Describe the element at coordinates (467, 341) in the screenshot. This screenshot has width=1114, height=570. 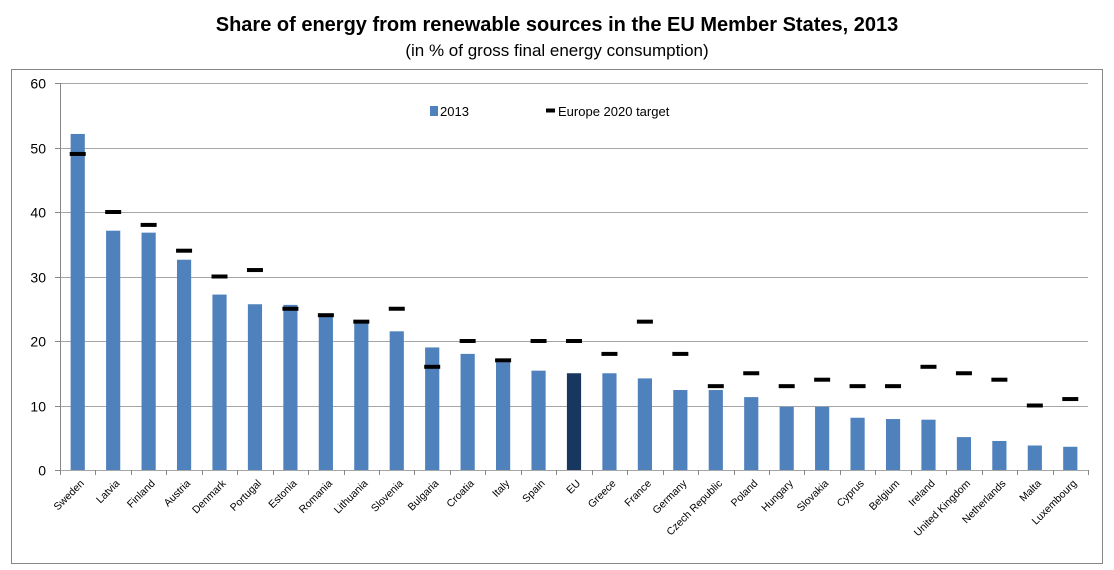
I see `target-marker-croatia` at that location.